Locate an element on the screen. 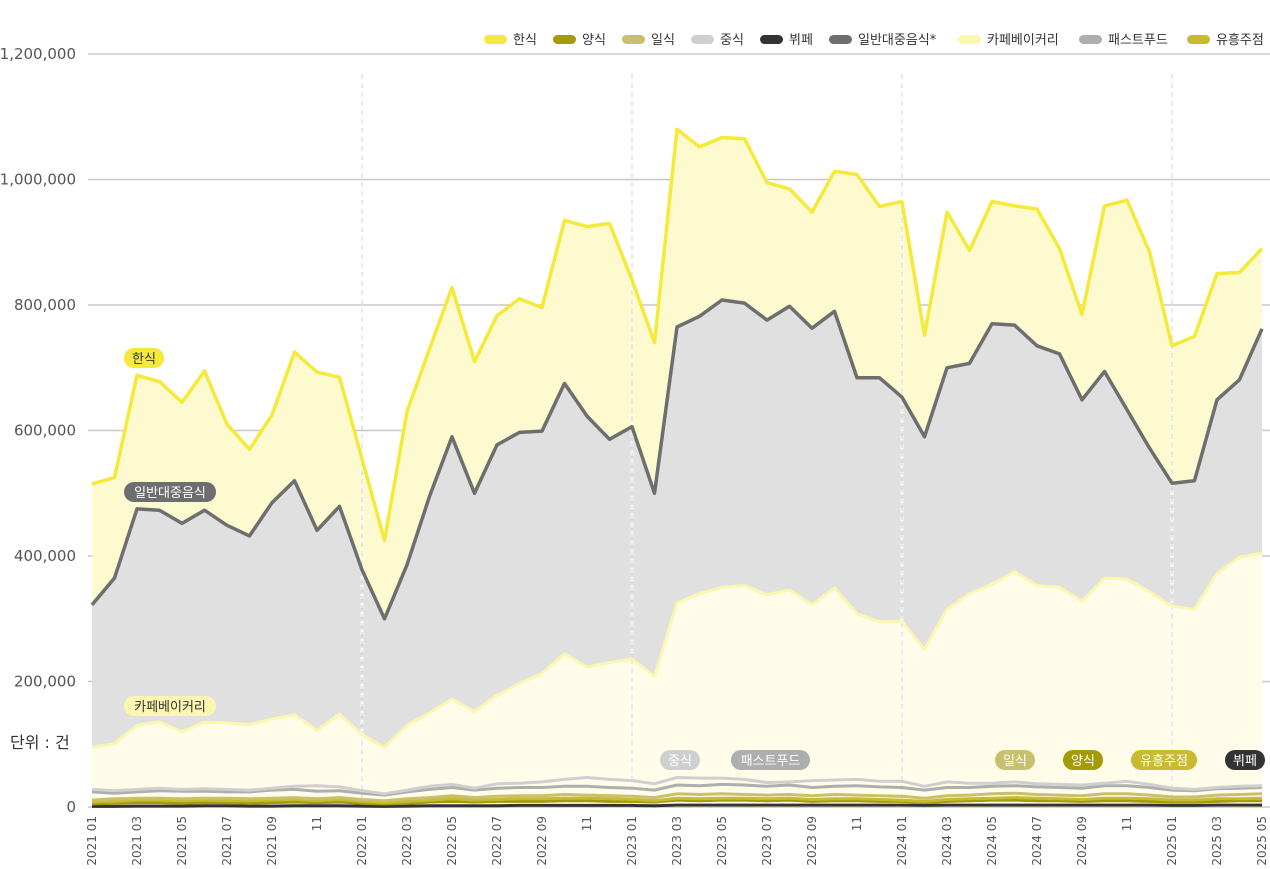  tag-label: 중식 is located at coordinates (680, 761).